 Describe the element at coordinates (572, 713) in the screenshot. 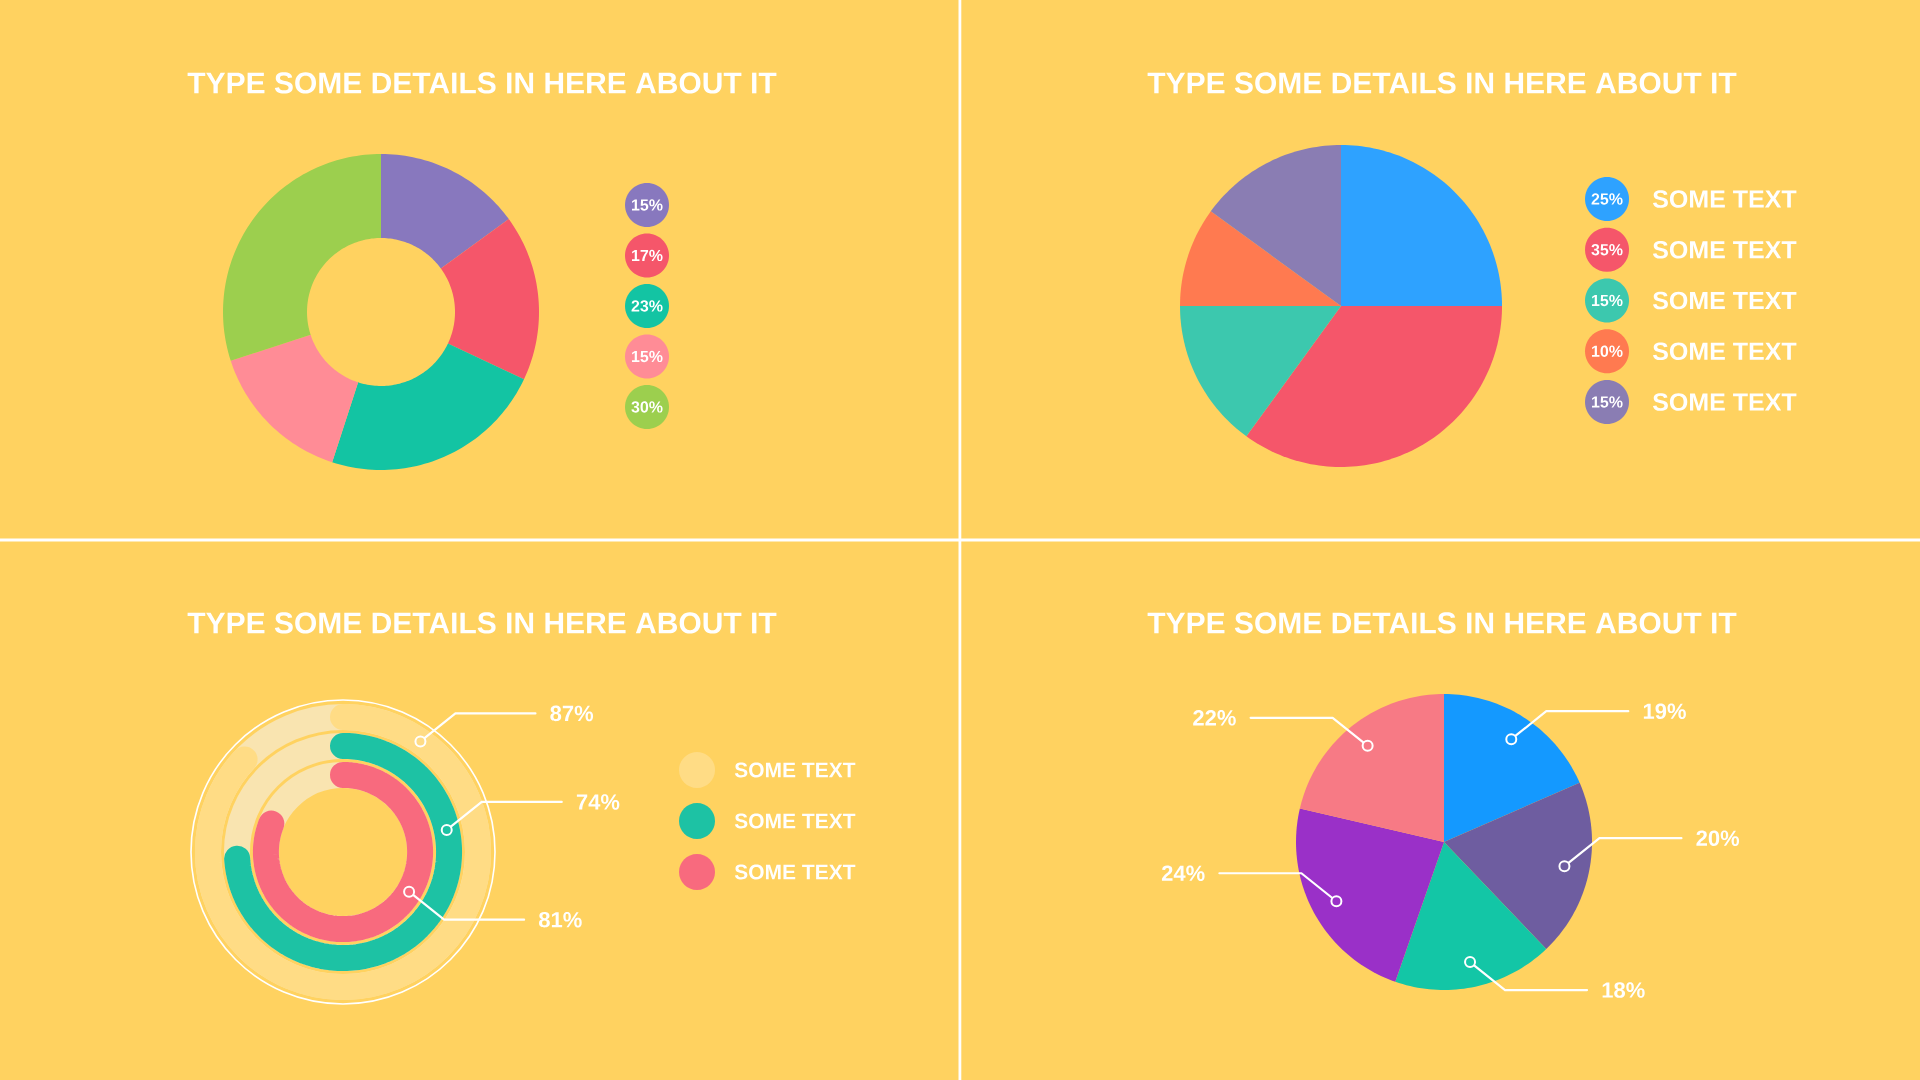

I see `data-label: 87%` at that location.